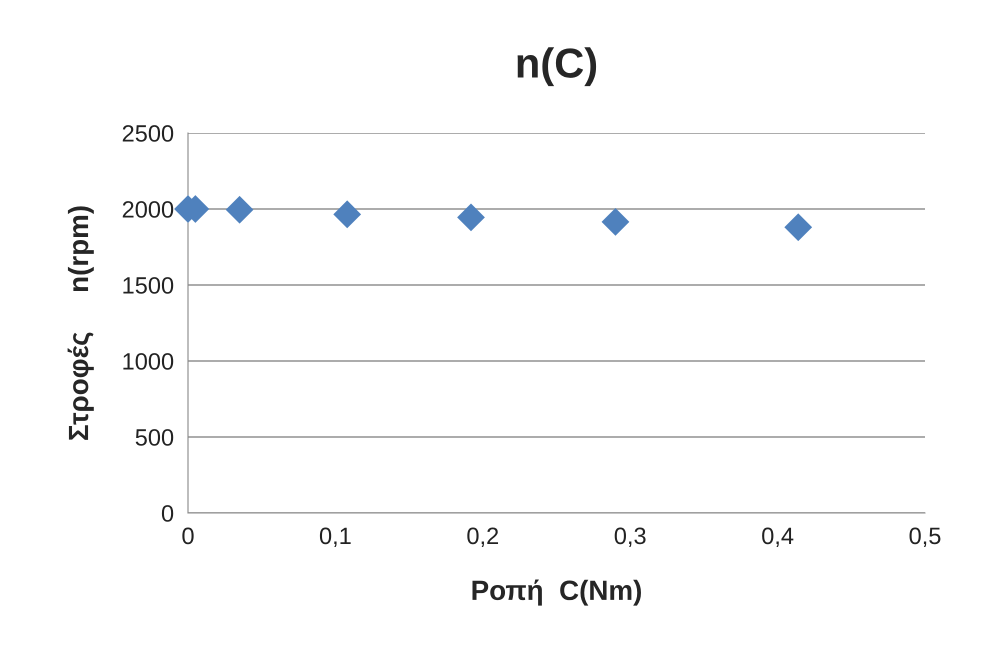  Describe the element at coordinates (482, 538) in the screenshot. I see `x-tick-label: 0,2` at that location.